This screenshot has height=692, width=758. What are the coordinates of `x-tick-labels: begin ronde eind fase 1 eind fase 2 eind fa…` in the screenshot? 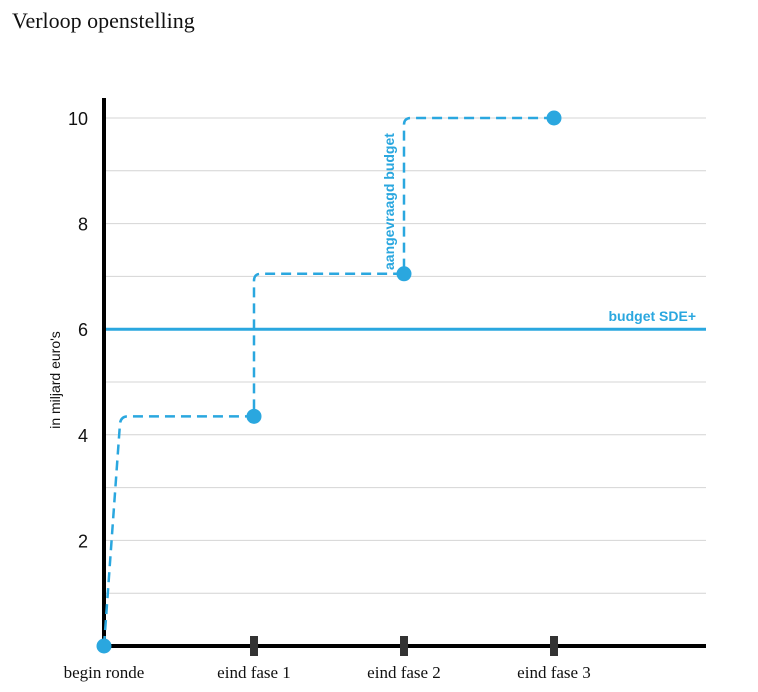 It's located at (327, 672).